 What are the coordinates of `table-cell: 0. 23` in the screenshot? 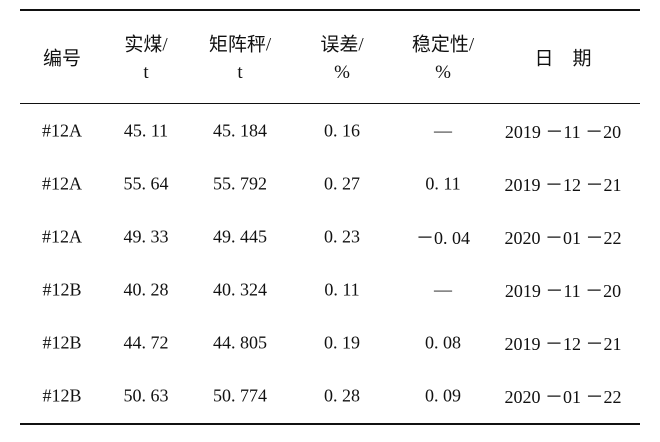 It's located at (342, 236).